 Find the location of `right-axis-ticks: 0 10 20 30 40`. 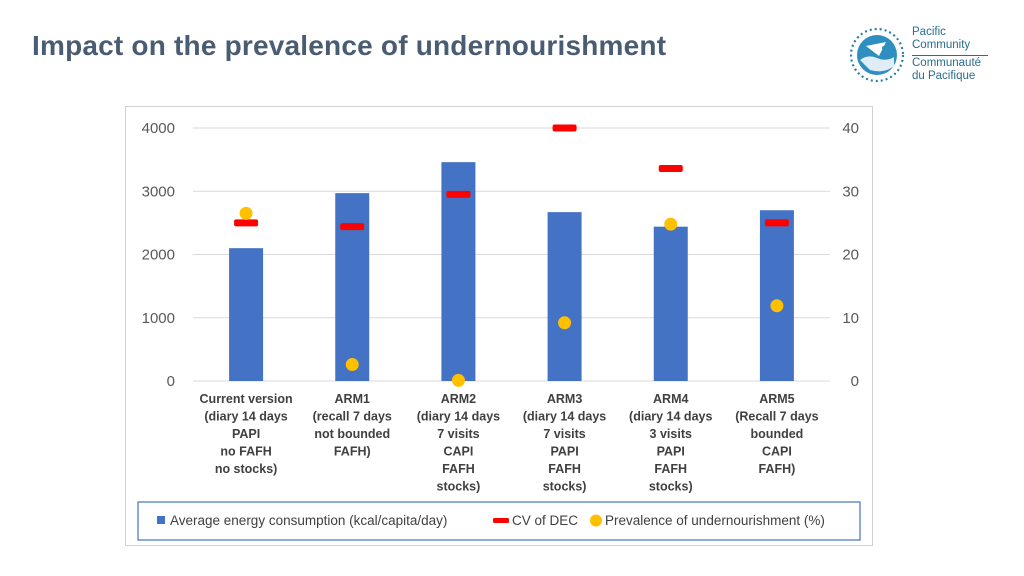

right-axis-ticks: 0 10 20 30 40 is located at coordinates (850, 255).